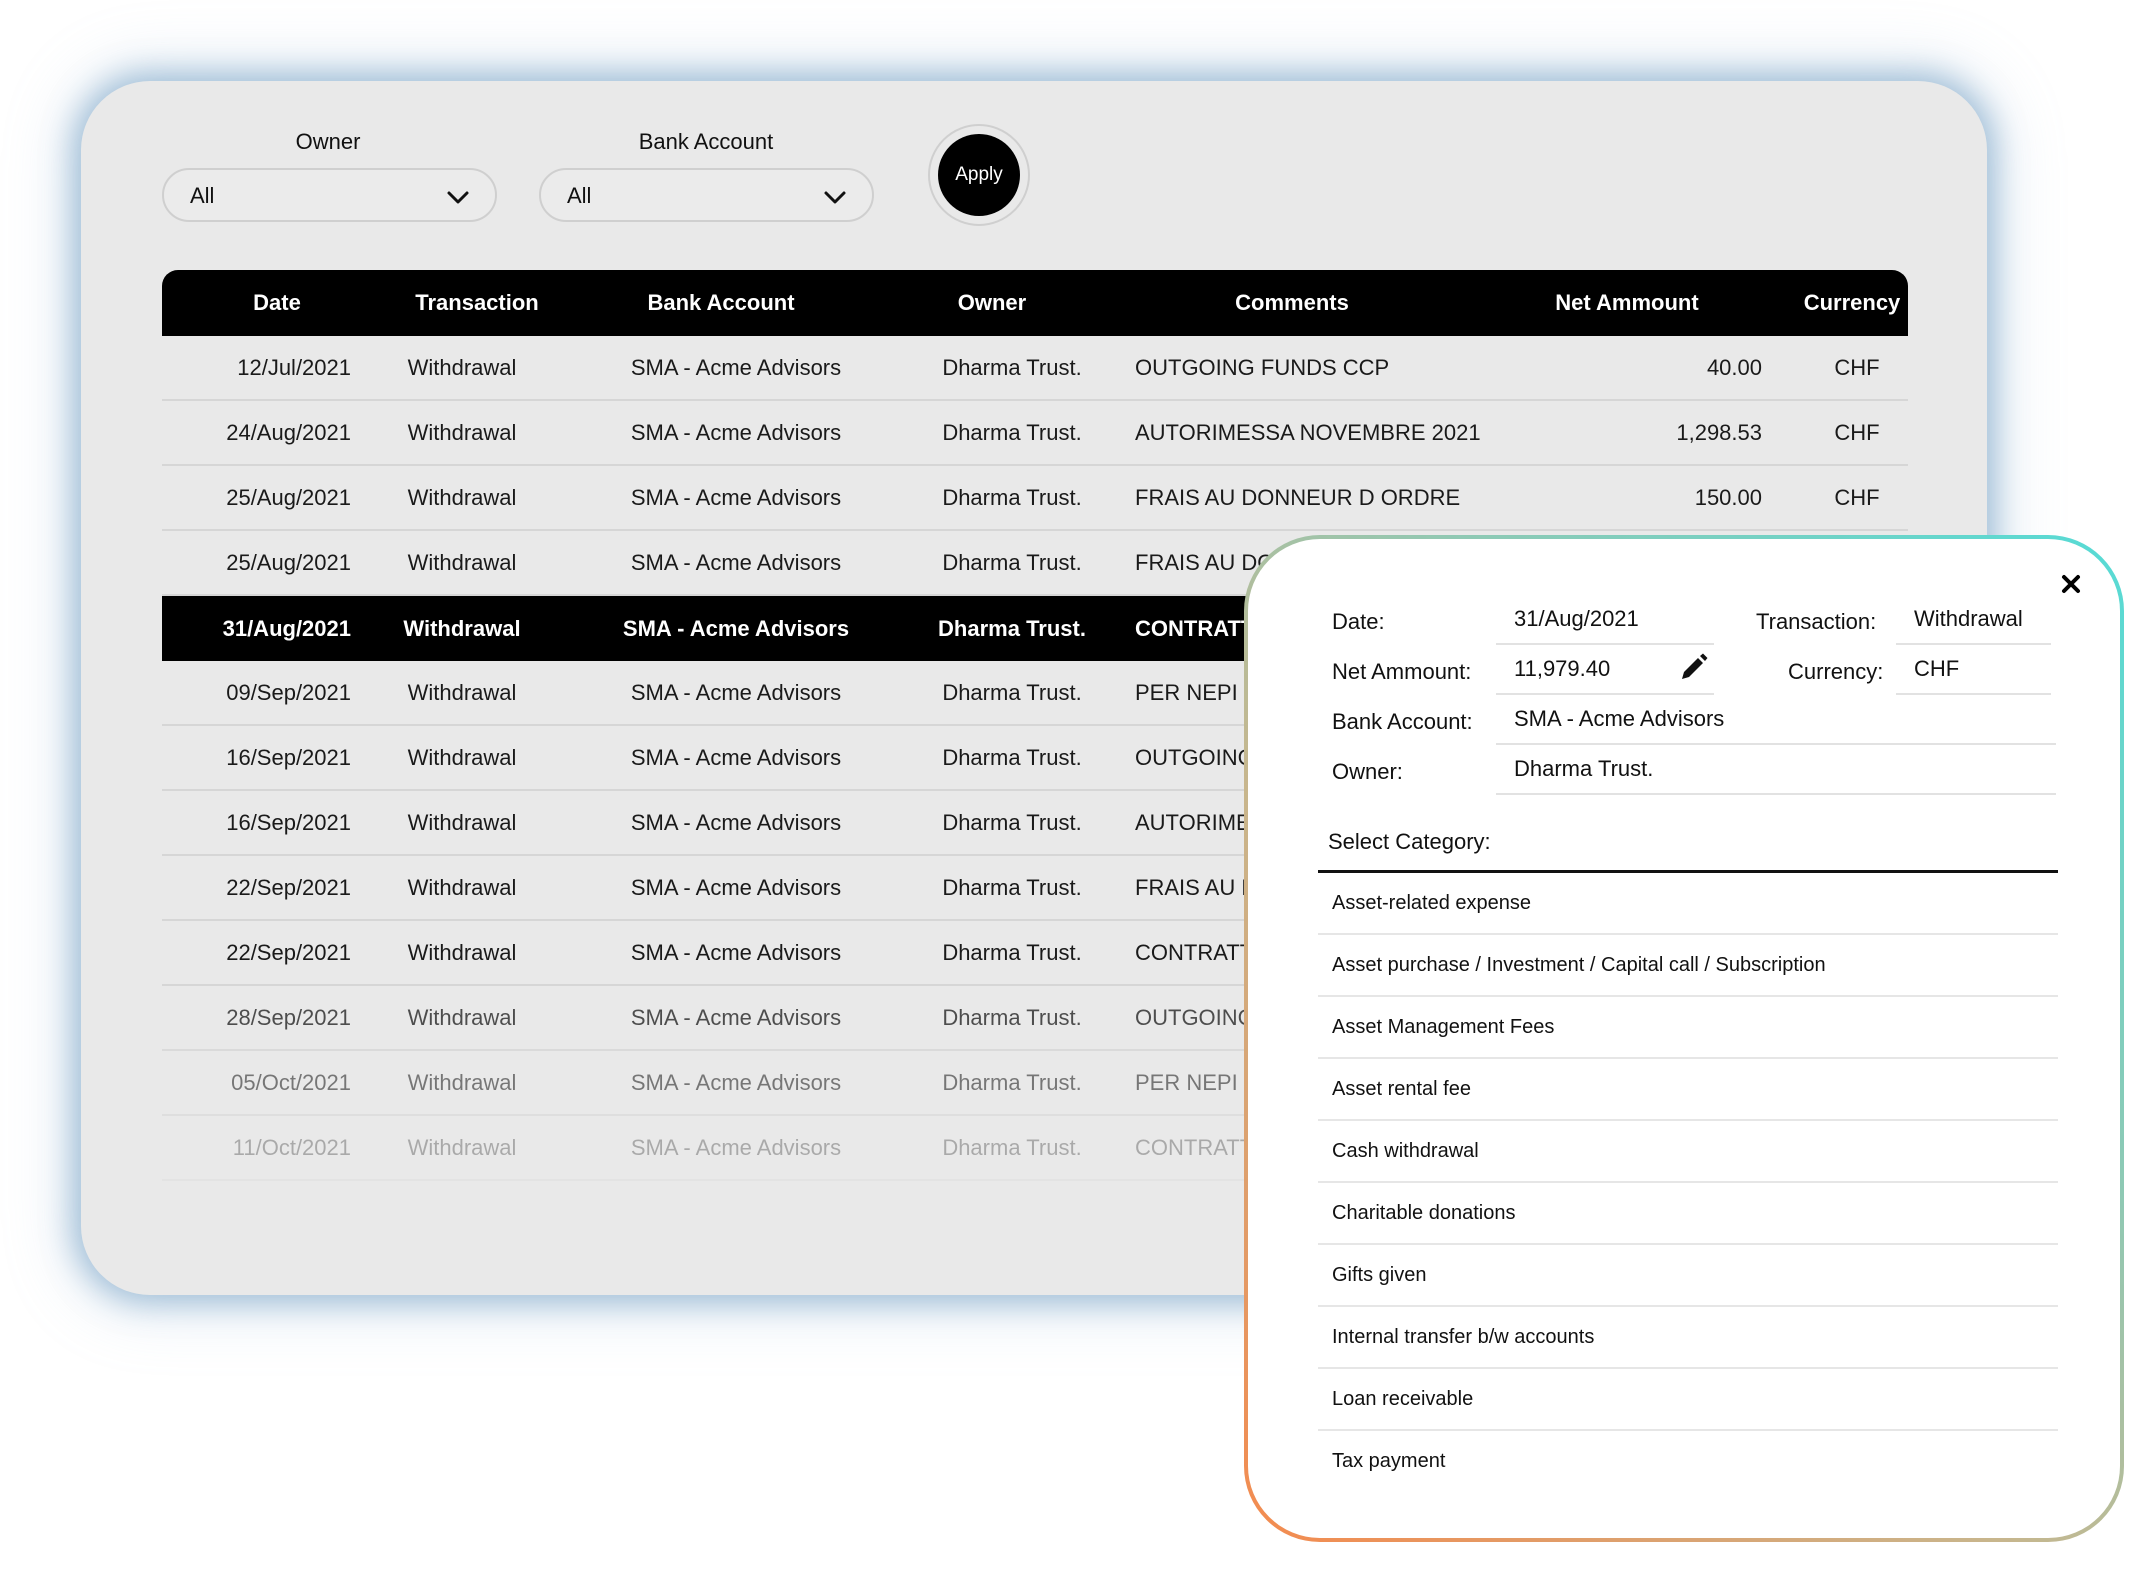 This screenshot has width=2150, height=1587. What do you see at coordinates (1852, 302) in the screenshot?
I see `header-currency: Currency` at bounding box center [1852, 302].